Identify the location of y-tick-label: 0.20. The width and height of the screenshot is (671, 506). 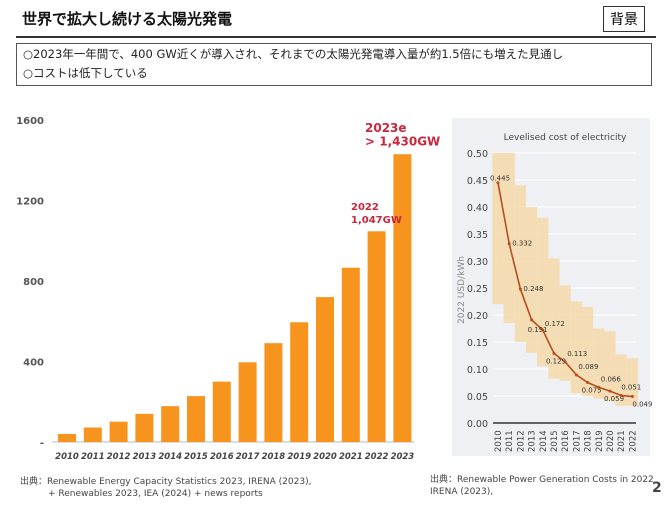
(477, 316).